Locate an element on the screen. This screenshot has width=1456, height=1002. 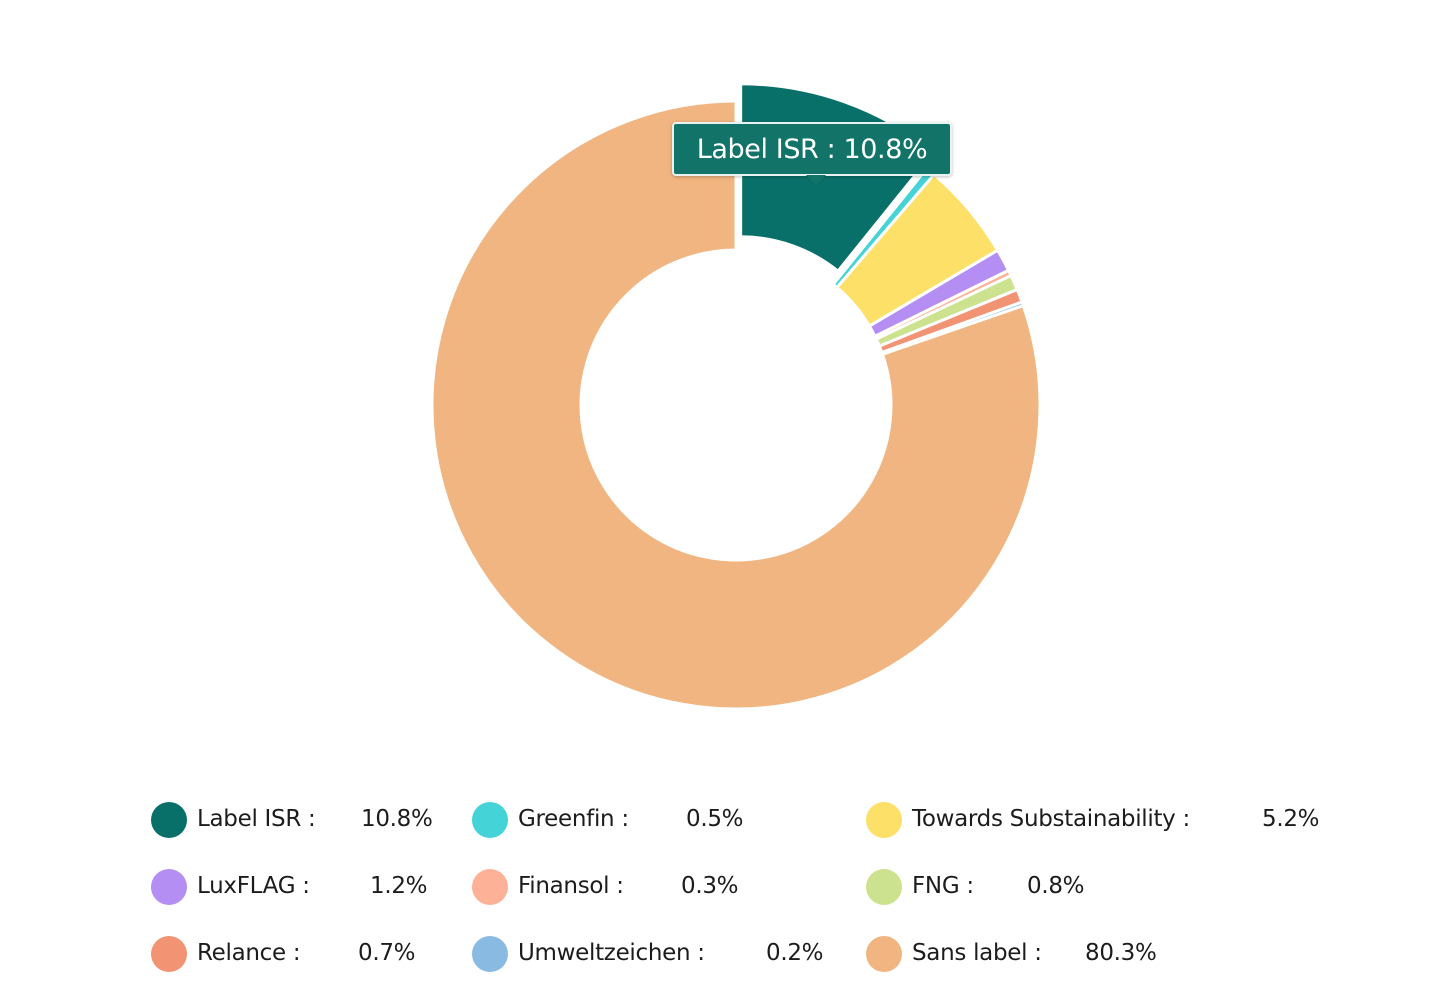
legend-label: Towards Substainability : is located at coordinates (1051, 819).